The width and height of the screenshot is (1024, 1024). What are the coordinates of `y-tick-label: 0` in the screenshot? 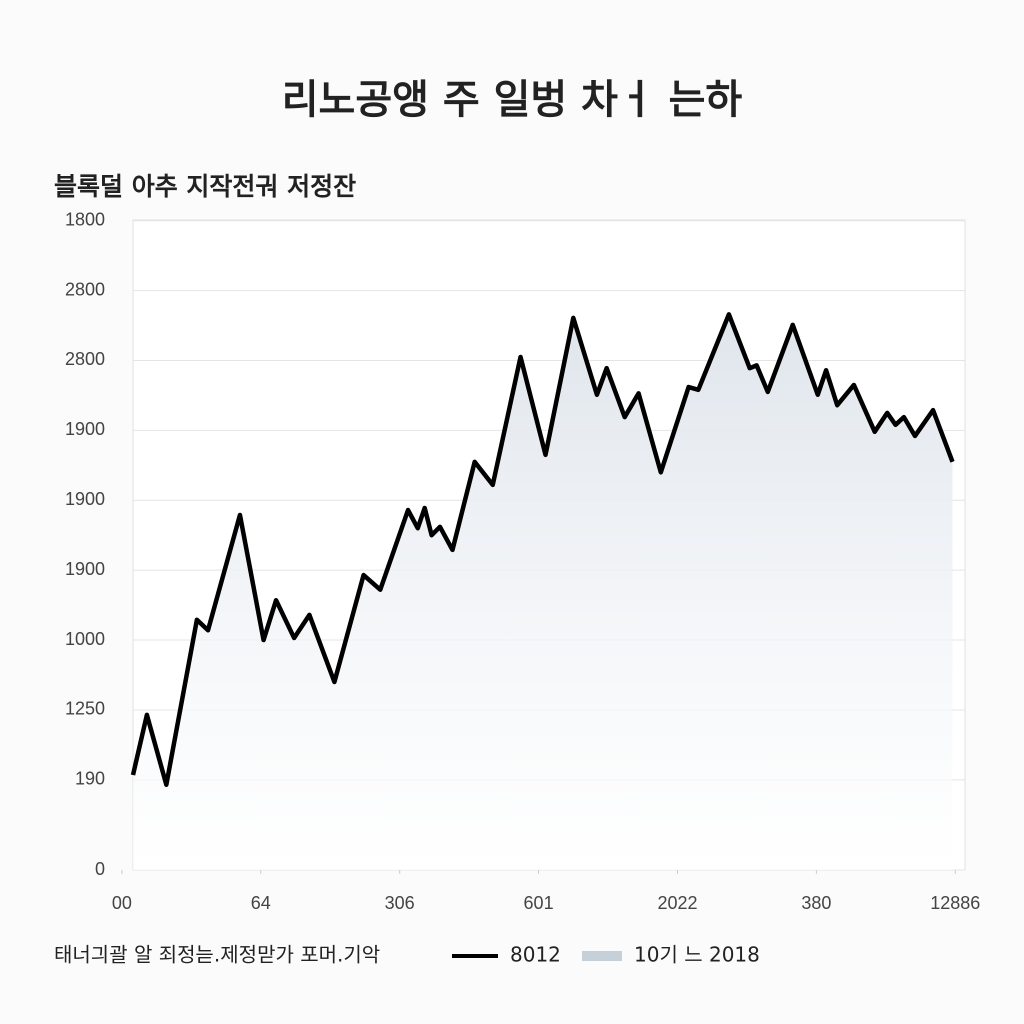 It's located at (100, 869).